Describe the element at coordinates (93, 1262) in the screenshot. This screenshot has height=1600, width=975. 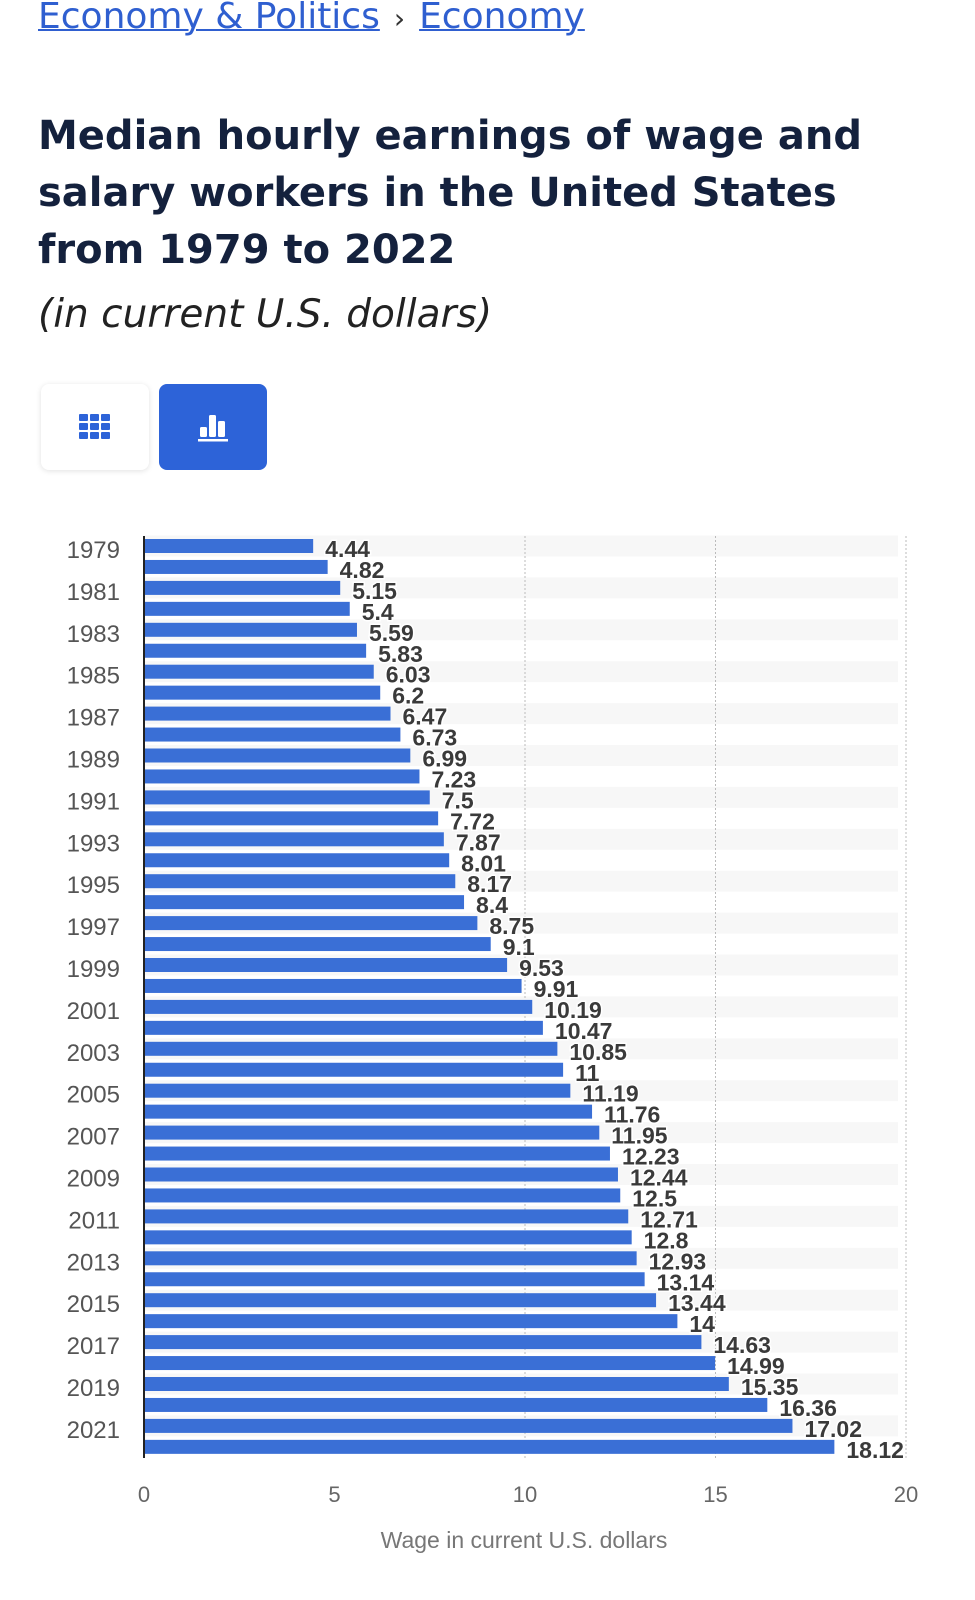
I see `y-tick-label: 2013` at that location.